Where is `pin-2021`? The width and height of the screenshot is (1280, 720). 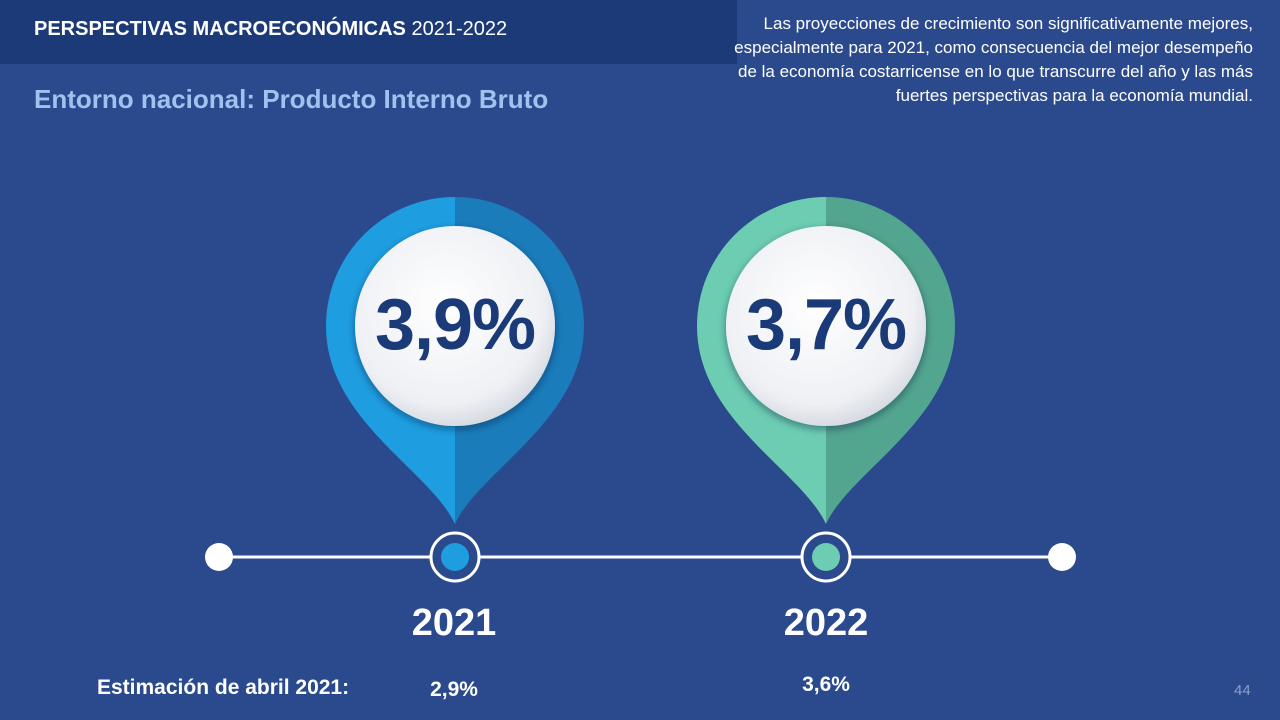 pin-2021 is located at coordinates (455, 360).